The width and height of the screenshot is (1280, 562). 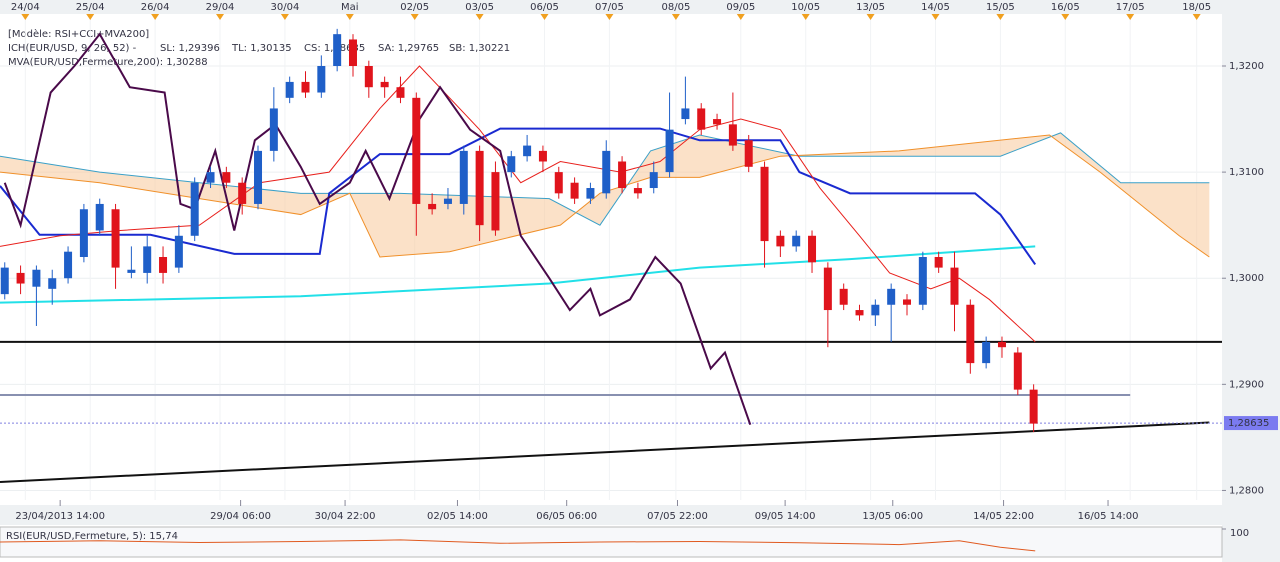 What do you see at coordinates (1108, 516) in the screenshot?
I see `x-tick-label: 16/05 14:00` at bounding box center [1108, 516].